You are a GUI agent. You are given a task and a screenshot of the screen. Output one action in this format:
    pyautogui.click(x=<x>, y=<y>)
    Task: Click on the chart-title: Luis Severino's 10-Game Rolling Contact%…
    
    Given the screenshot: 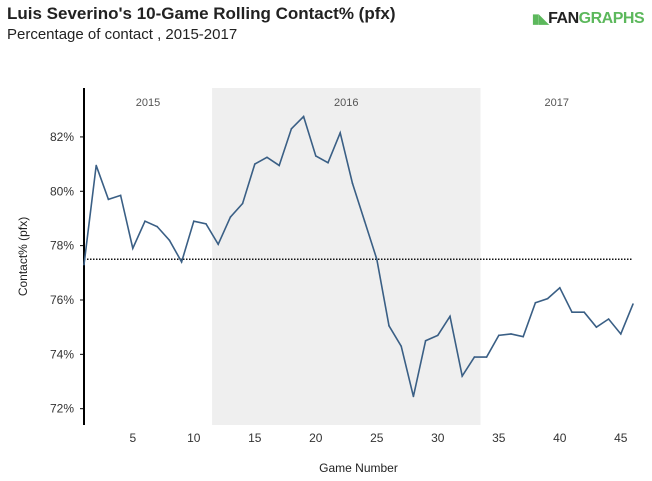 What is the action you would take?
    pyautogui.click(x=201, y=13)
    